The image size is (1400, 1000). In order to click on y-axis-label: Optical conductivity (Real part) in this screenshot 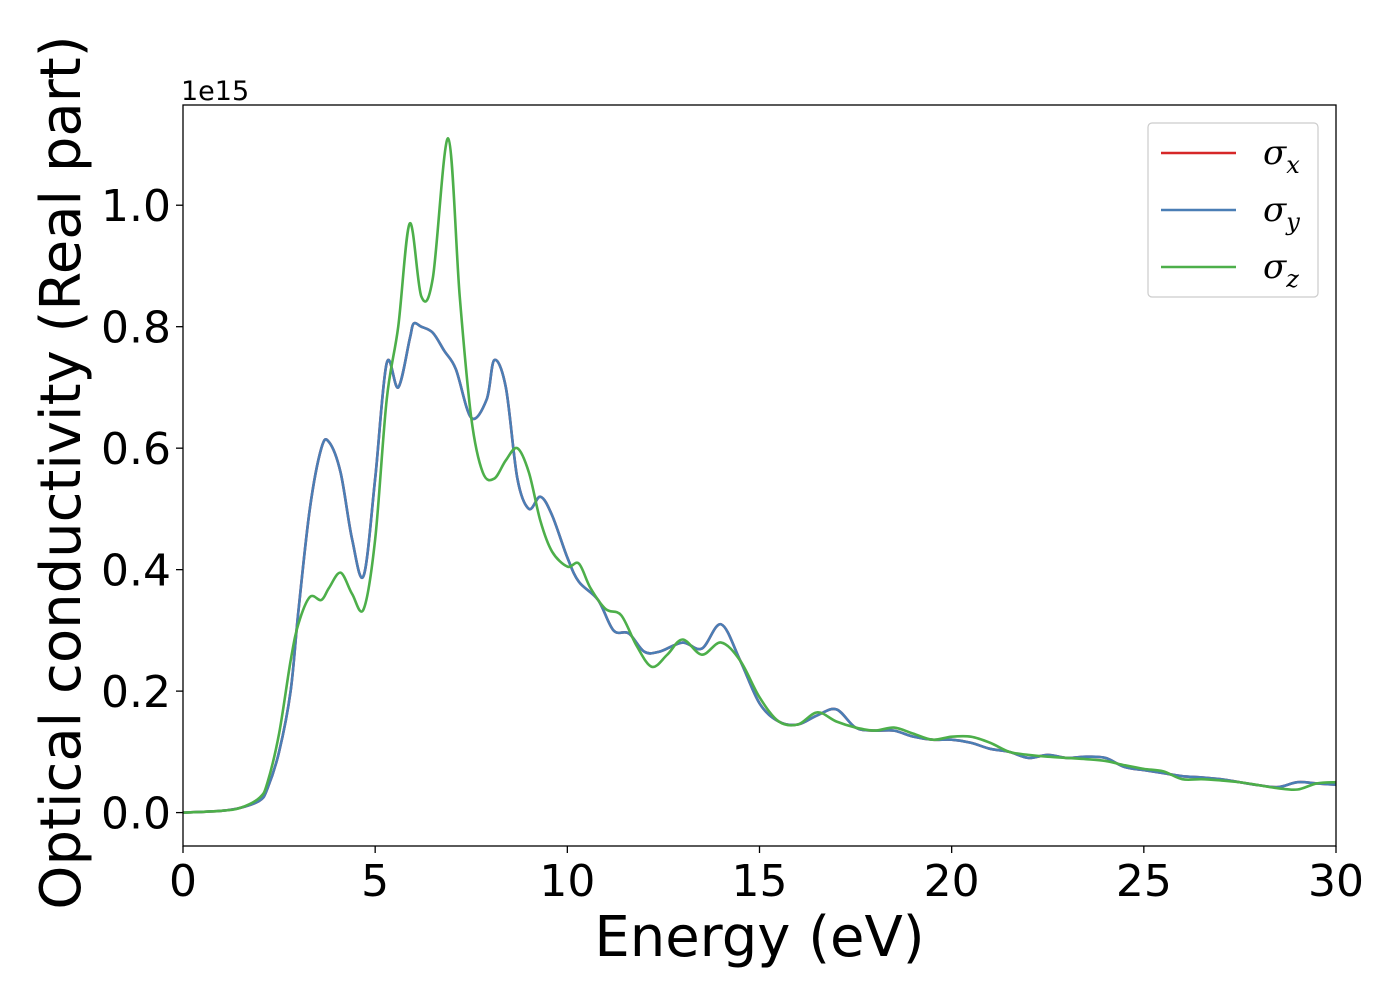, I will do `click(61, 472)`.